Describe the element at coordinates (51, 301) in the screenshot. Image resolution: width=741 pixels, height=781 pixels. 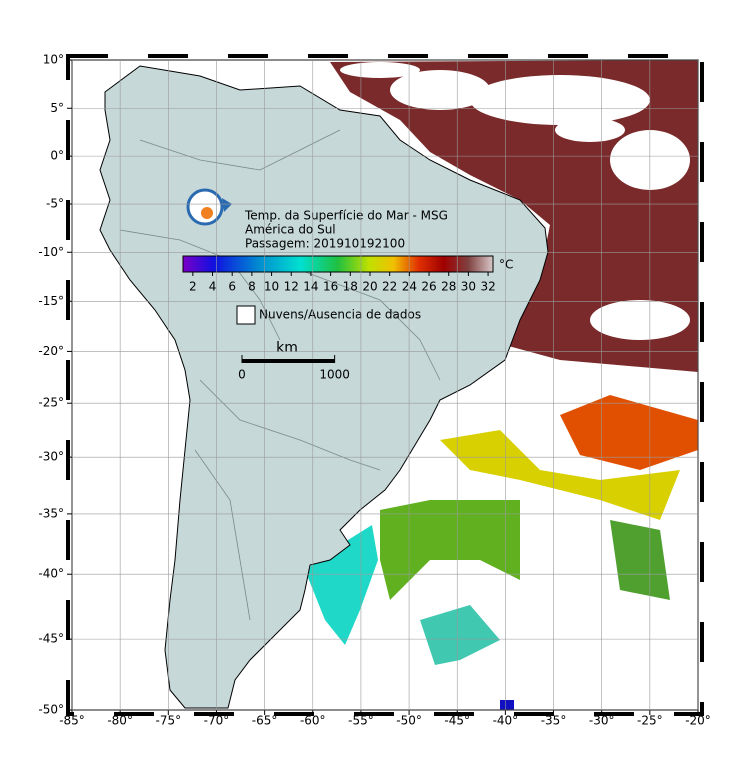
I see `y-tick-label: -15°` at that location.